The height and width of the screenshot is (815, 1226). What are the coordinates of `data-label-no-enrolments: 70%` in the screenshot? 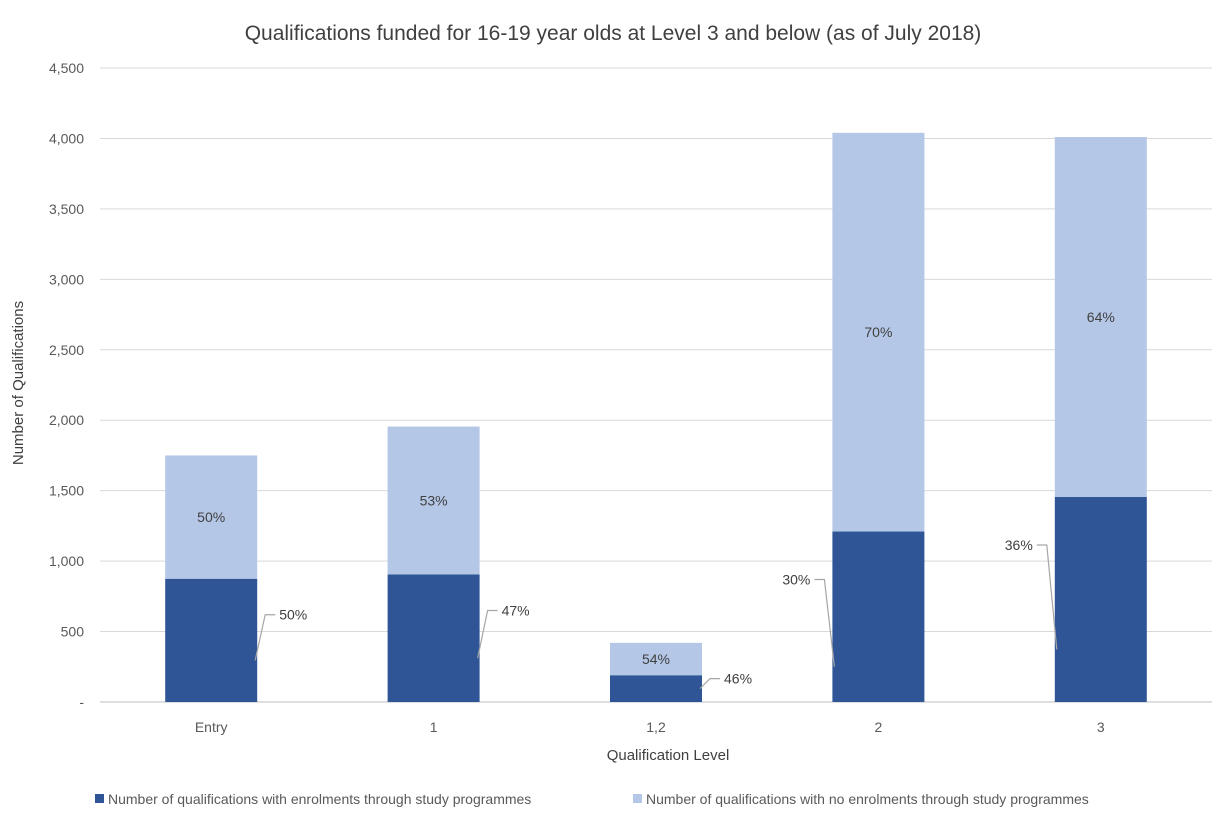 It's located at (878, 332).